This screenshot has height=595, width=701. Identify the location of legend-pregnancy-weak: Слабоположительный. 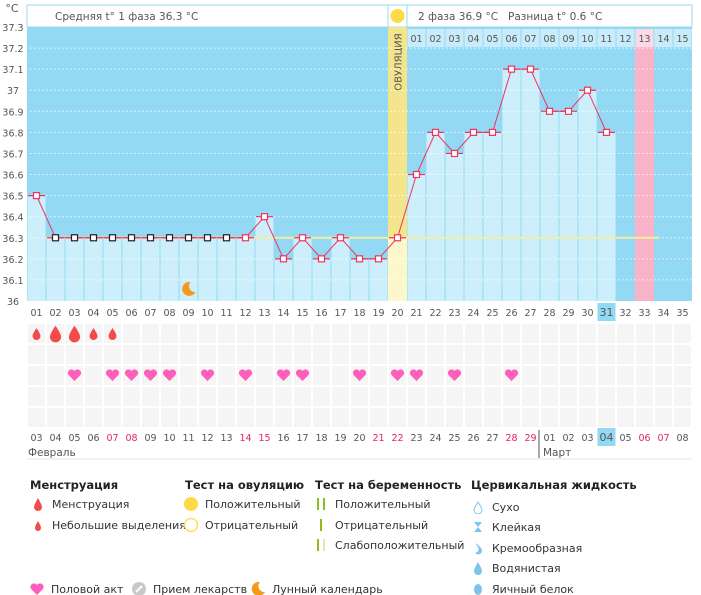
(388, 545).